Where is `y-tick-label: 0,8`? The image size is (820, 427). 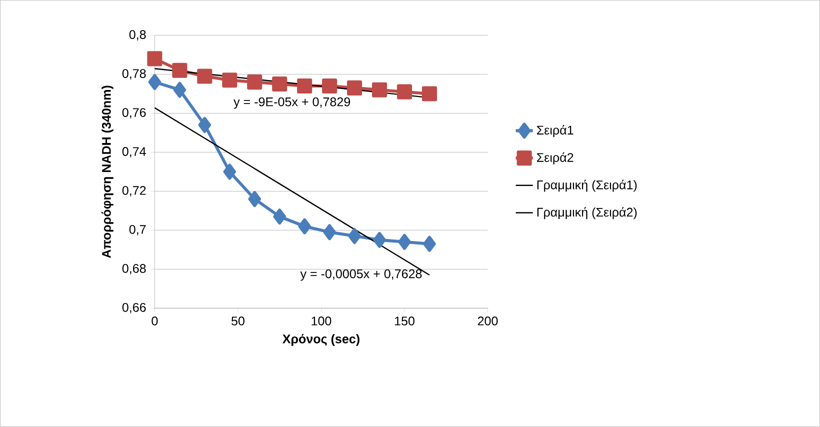
y-tick-label: 0,8 is located at coordinates (137, 35).